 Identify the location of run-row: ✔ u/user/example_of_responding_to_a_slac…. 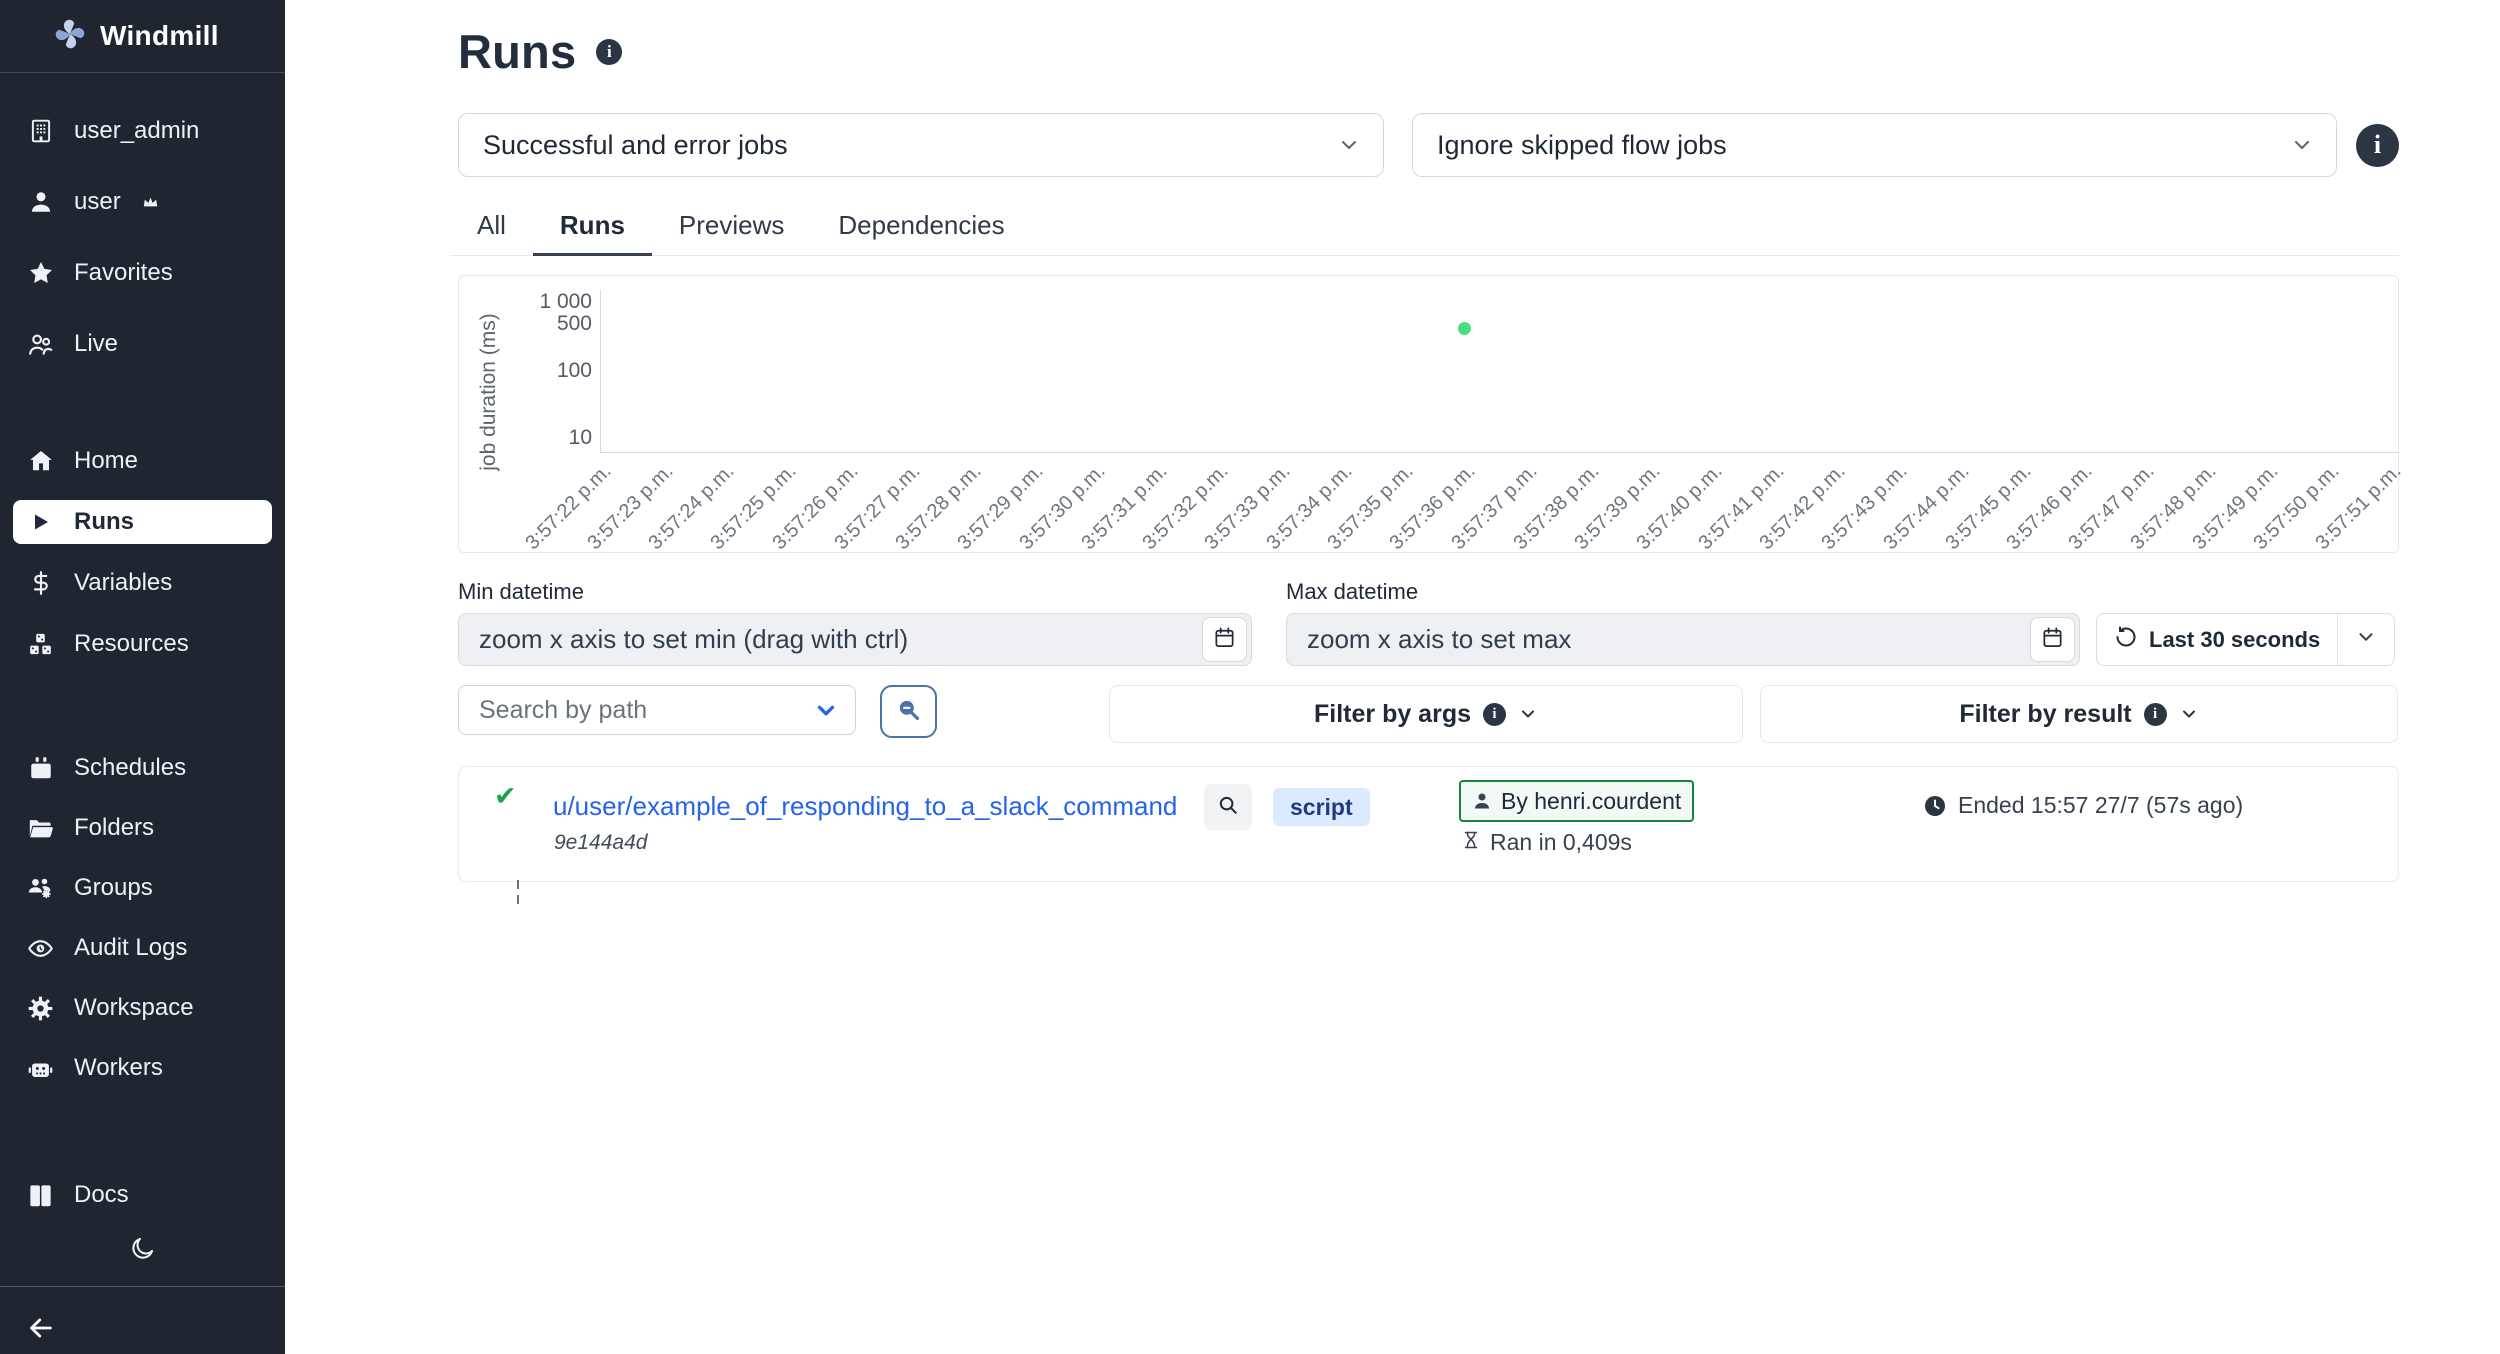
(1428, 835).